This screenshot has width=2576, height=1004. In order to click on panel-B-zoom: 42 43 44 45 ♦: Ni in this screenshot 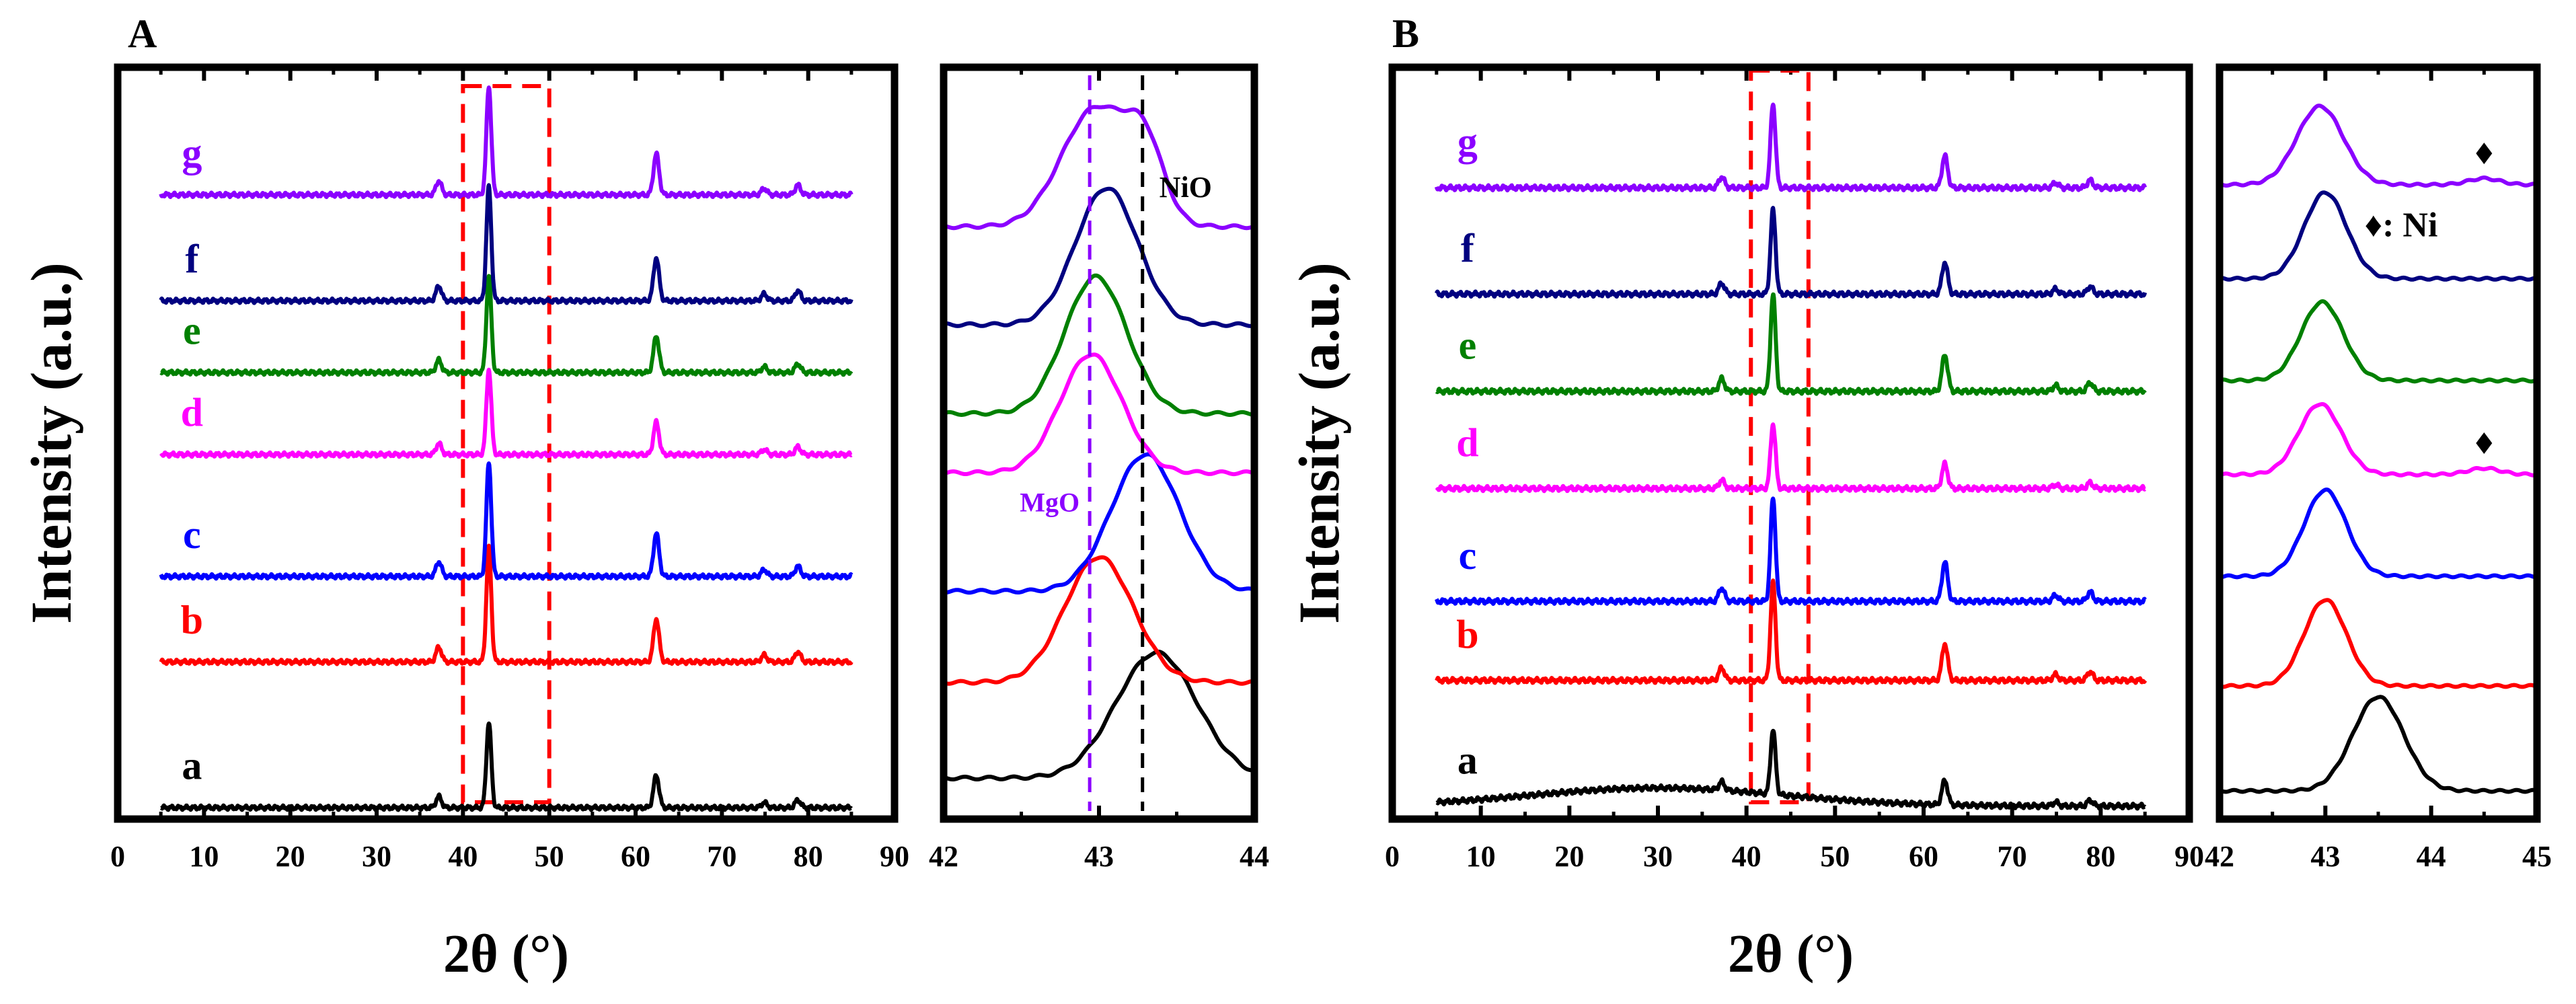, I will do `click(2378, 468)`.